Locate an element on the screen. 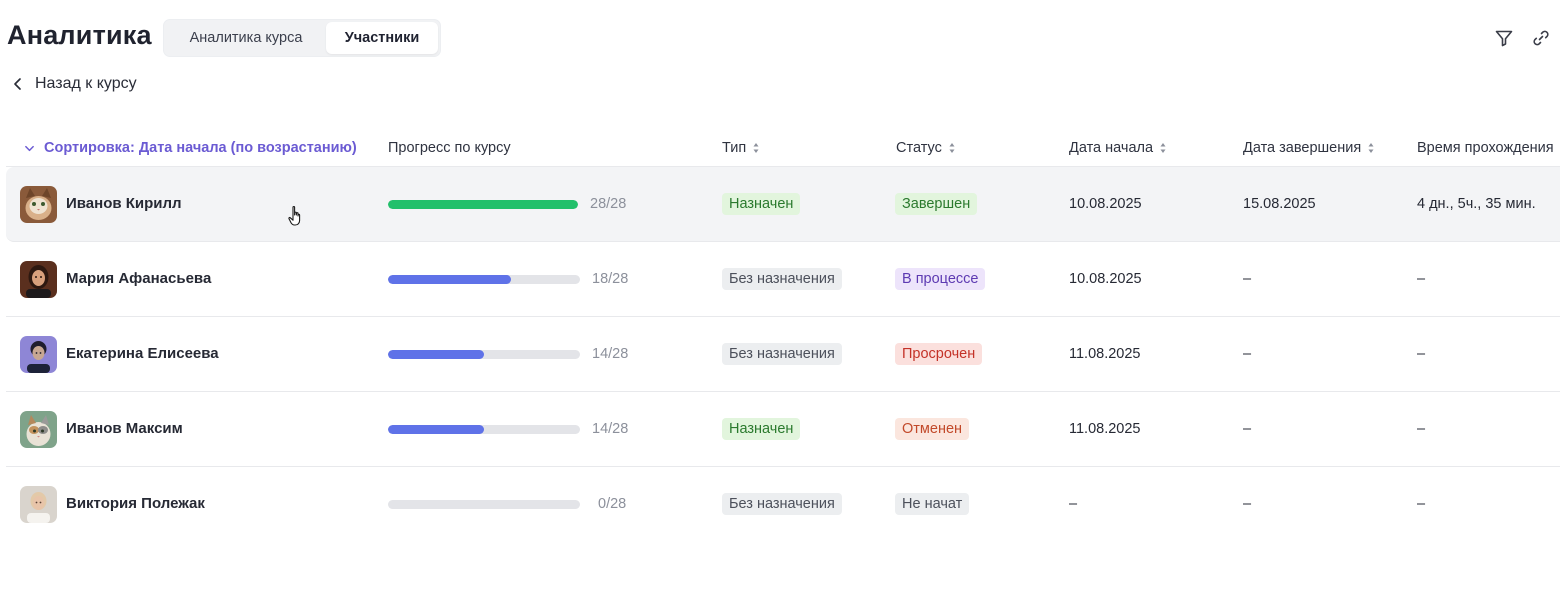  back-to-course-link: Назад к курсу is located at coordinates (73, 84).